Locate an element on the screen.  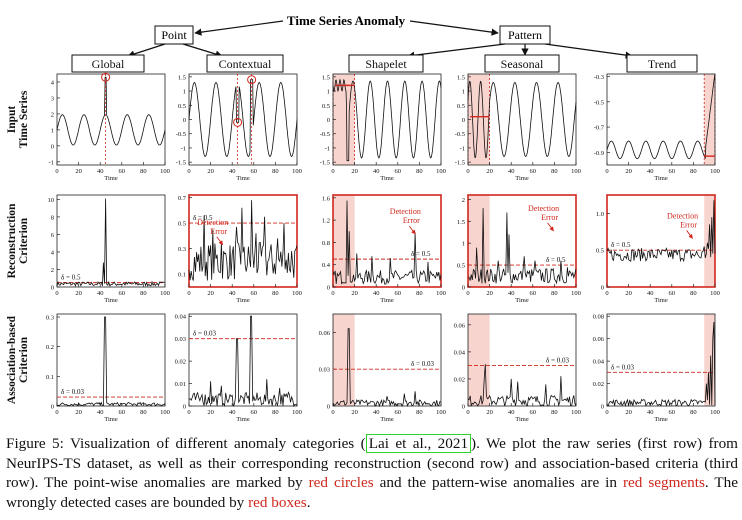
y-tick-label: 0.8 is located at coordinates (326, 243).